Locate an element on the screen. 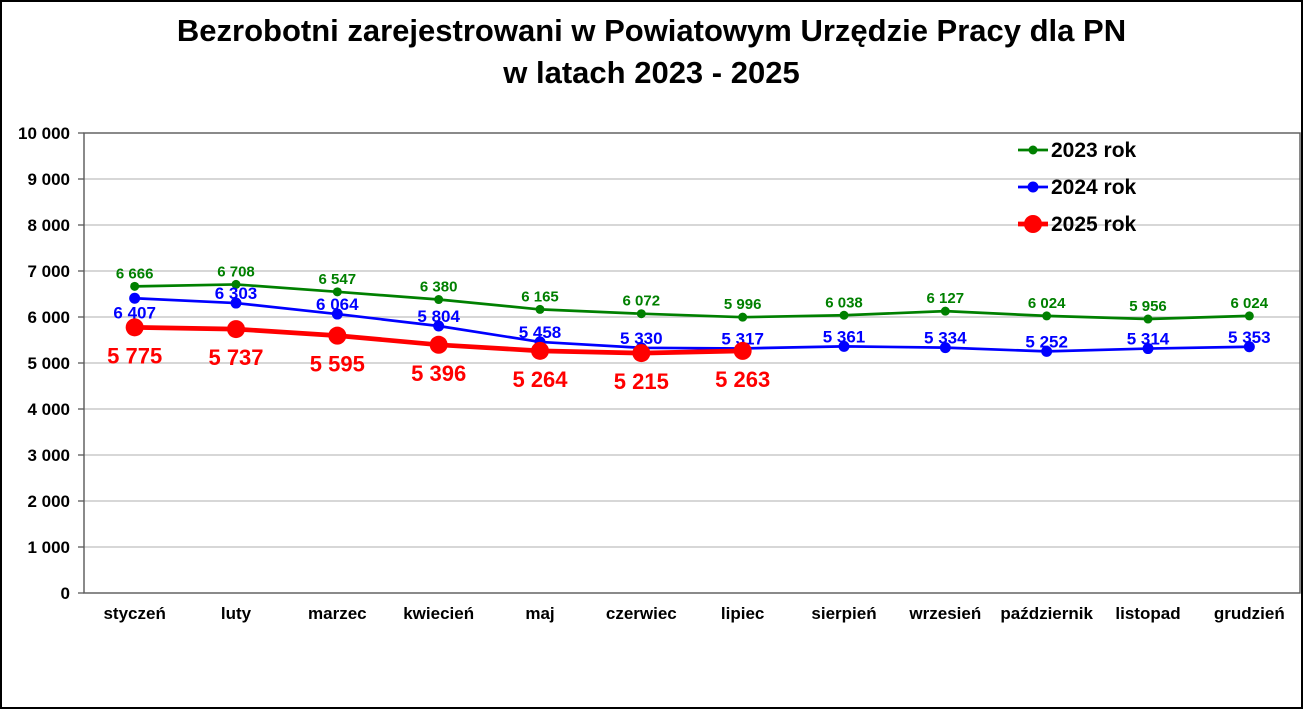 This screenshot has width=1303, height=711. data-label: 6 127 is located at coordinates (946, 298).